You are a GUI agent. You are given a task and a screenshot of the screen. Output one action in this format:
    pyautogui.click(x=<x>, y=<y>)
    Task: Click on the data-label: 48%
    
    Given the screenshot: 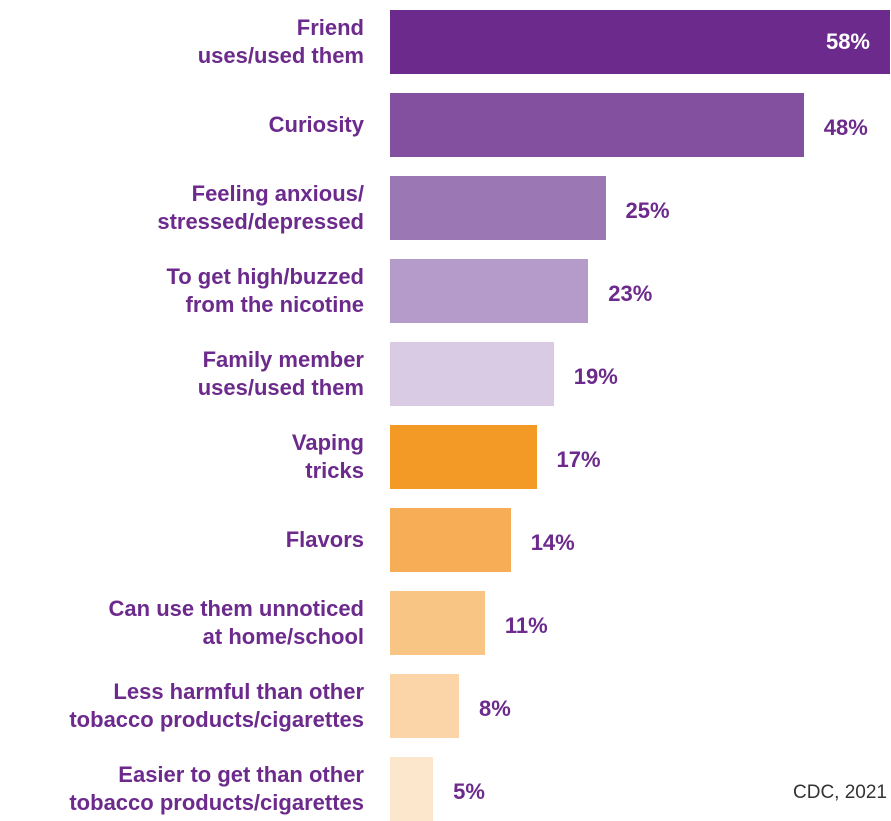 What is the action you would take?
    pyautogui.click(x=845, y=127)
    